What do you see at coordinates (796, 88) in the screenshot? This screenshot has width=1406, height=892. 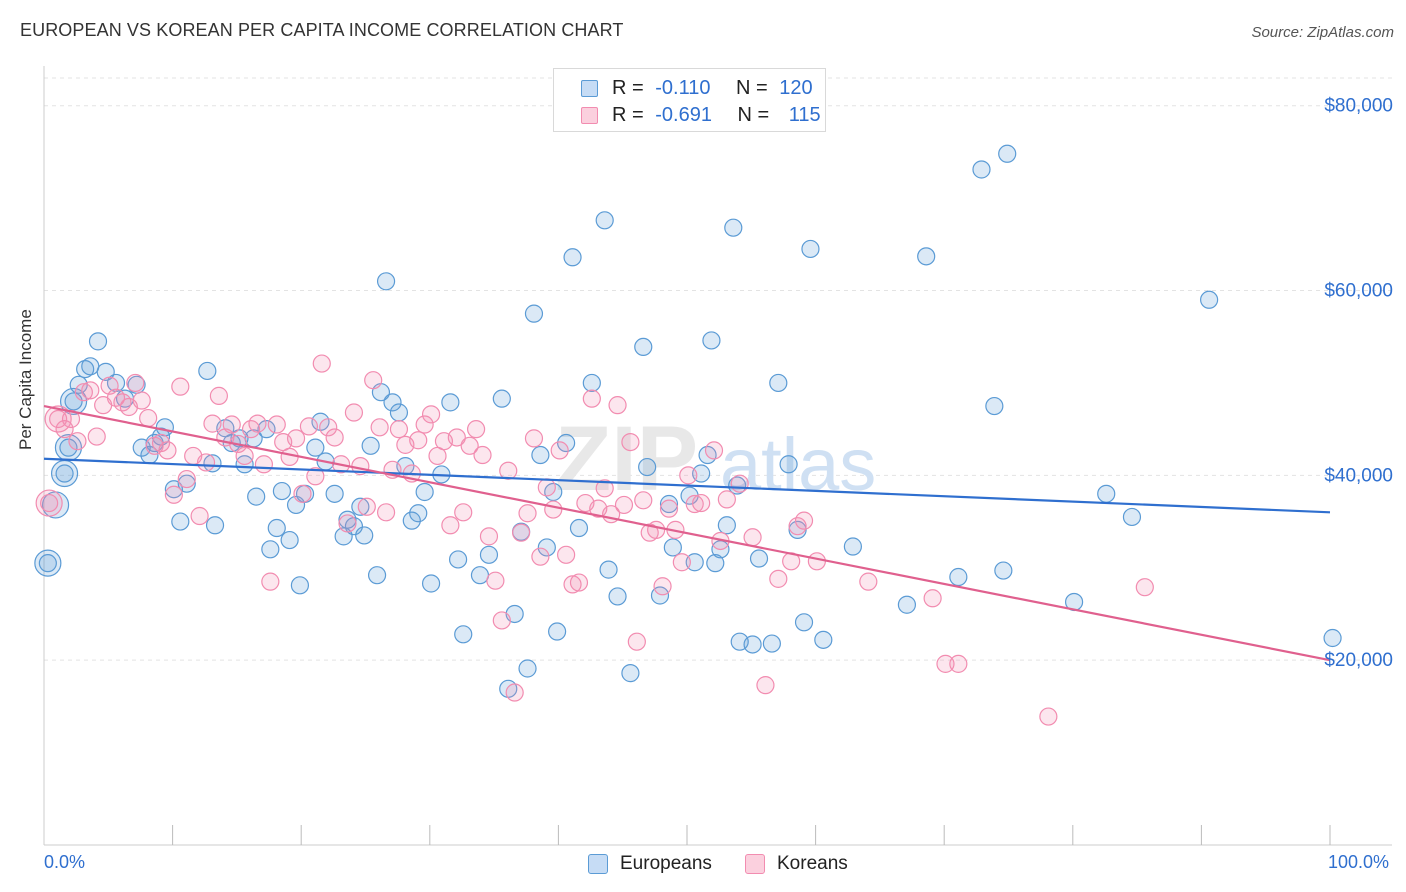 I see `n-value: 120` at bounding box center [796, 88].